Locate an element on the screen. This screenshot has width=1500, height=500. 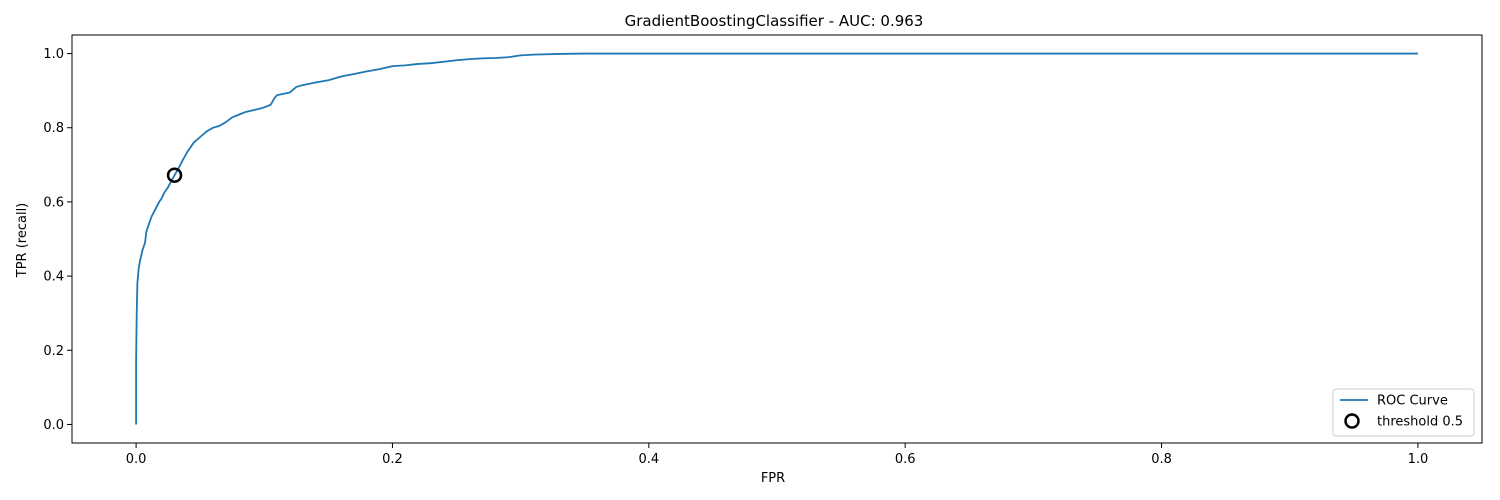
y-tick-label: 0.6 is located at coordinates (53, 202).